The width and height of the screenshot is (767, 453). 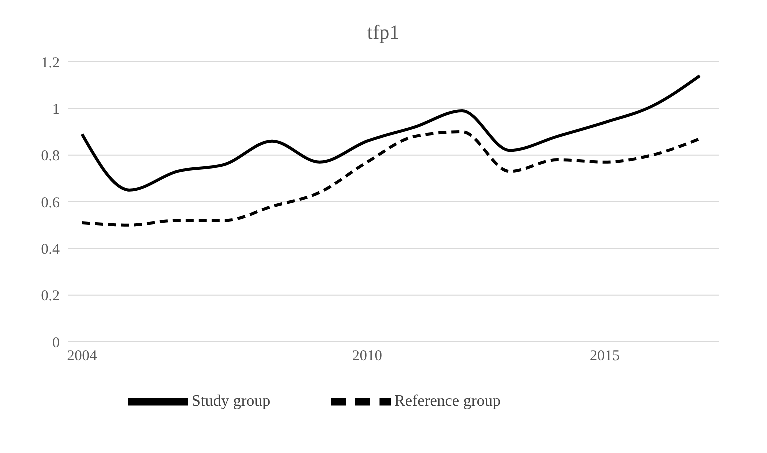 What do you see at coordinates (82, 356) in the screenshot?
I see `x-tick-label: 2004` at bounding box center [82, 356].